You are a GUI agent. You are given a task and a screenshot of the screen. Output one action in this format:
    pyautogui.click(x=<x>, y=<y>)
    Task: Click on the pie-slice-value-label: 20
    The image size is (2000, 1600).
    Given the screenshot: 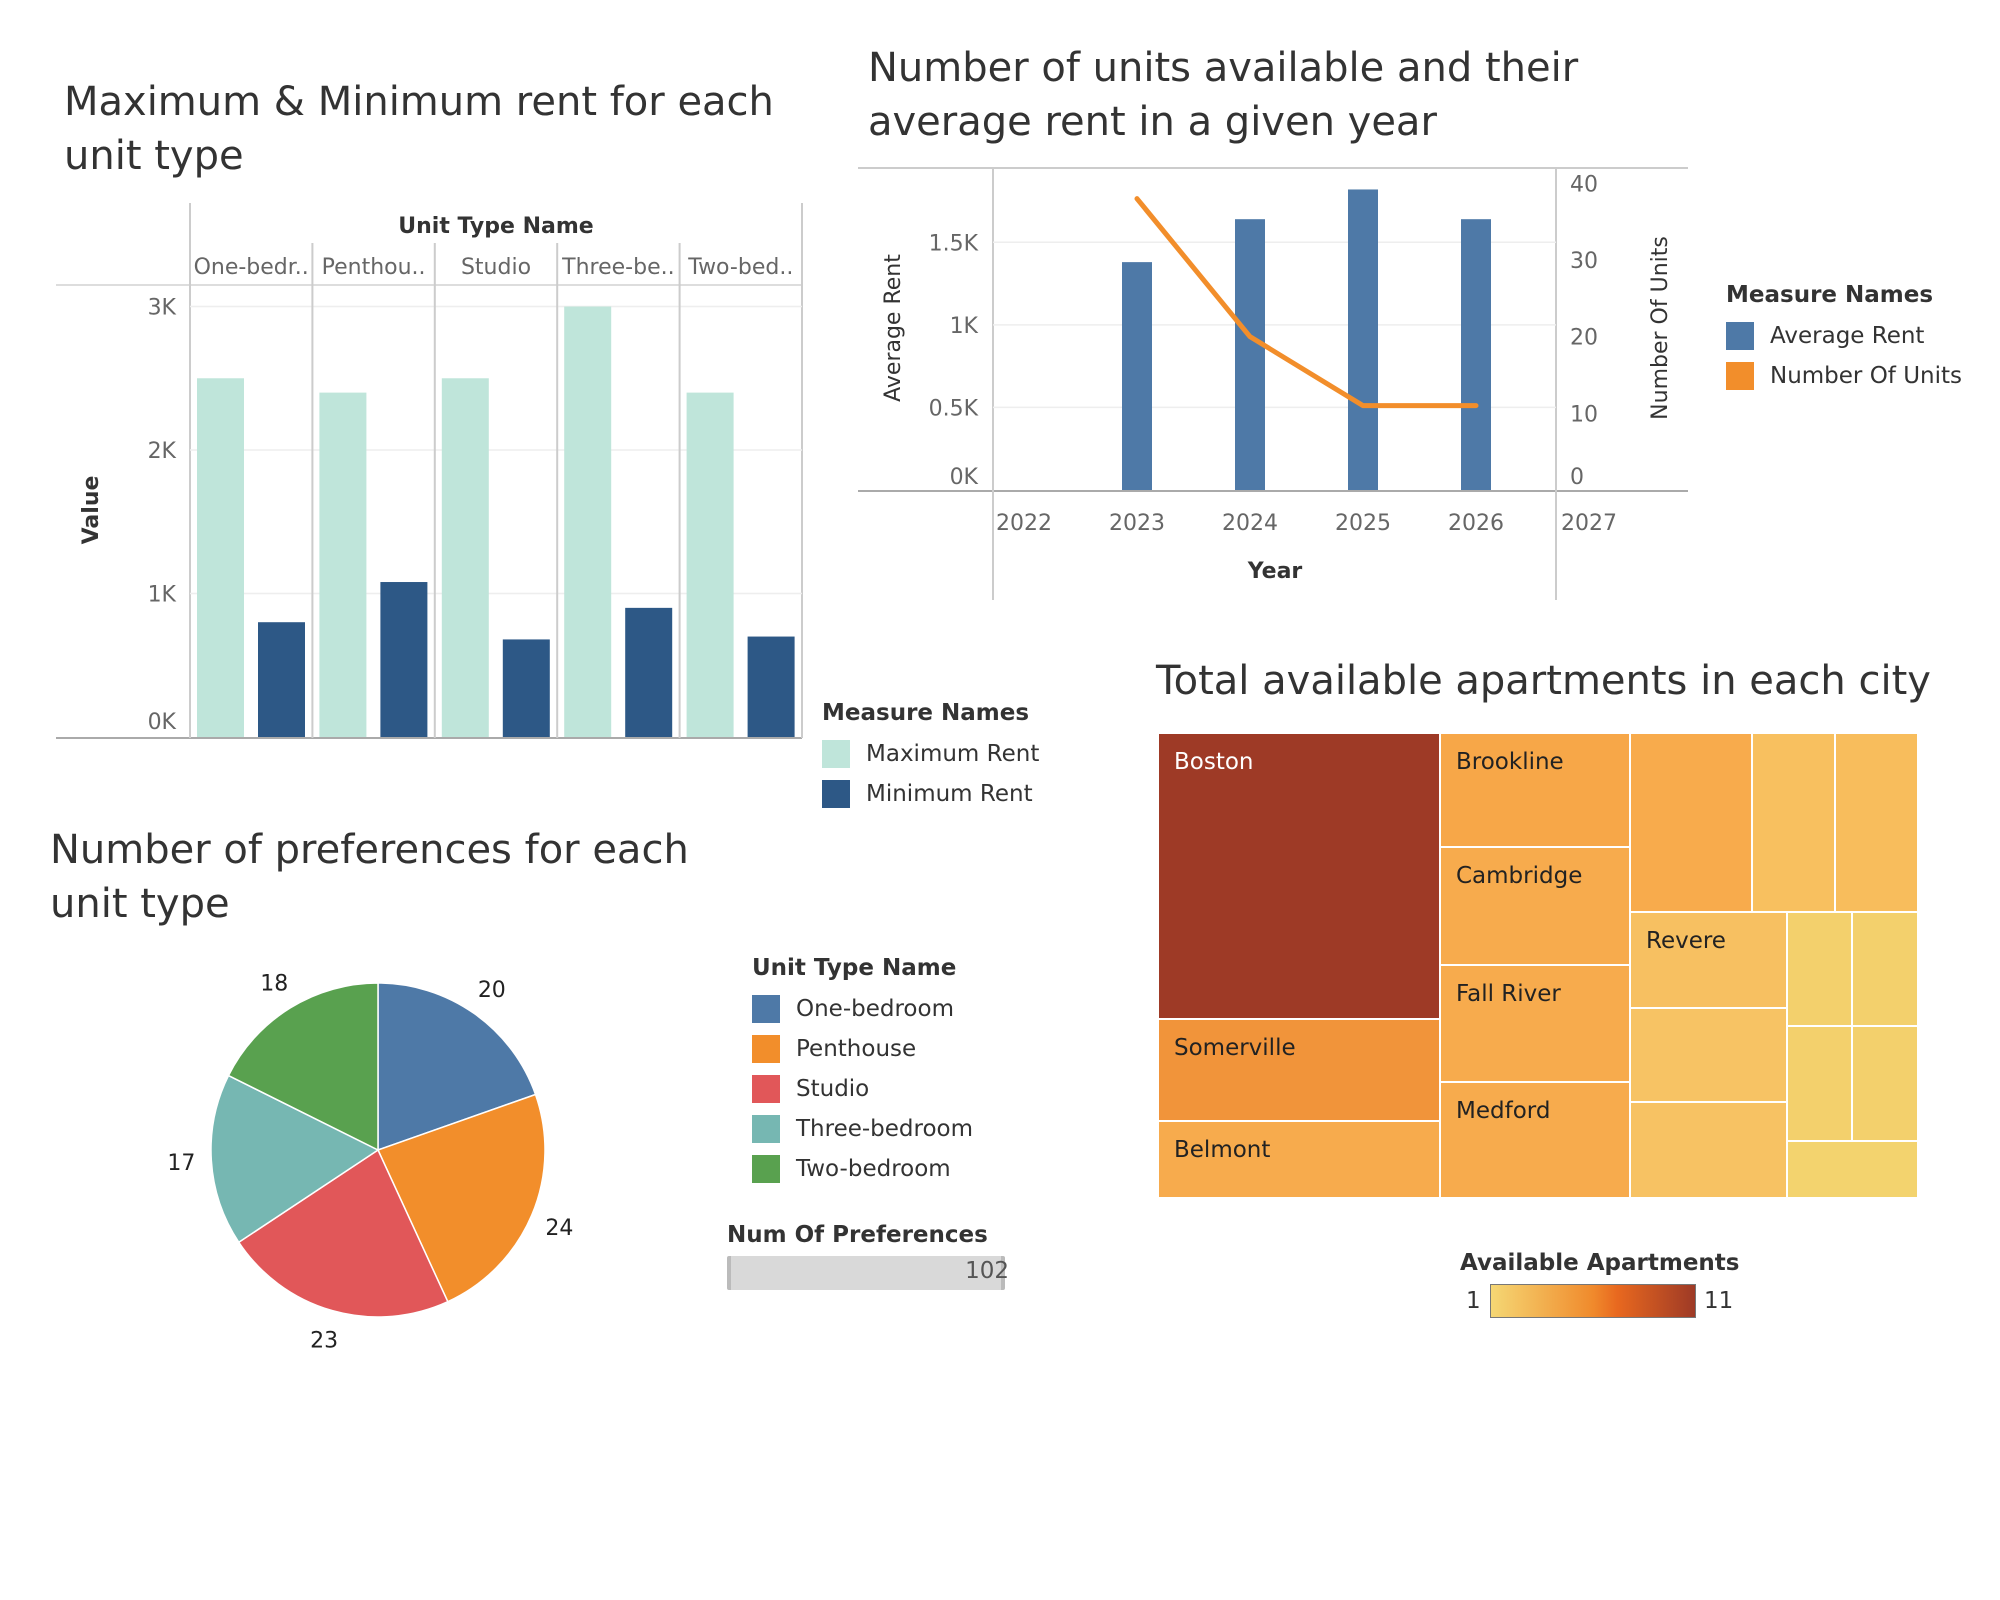 What is the action you would take?
    pyautogui.click(x=492, y=990)
    